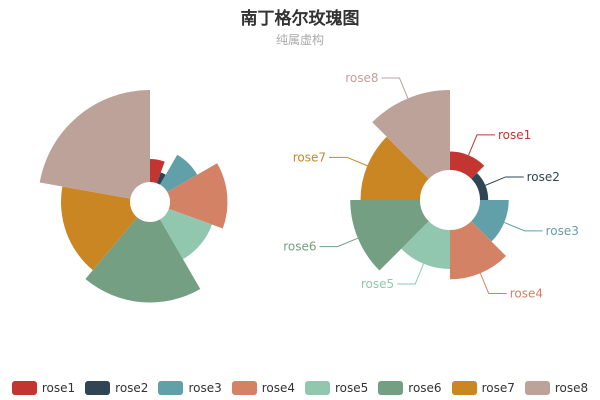 This screenshot has height=400, width=600. I want to click on slice-label-rose3: rose3, so click(562, 231).